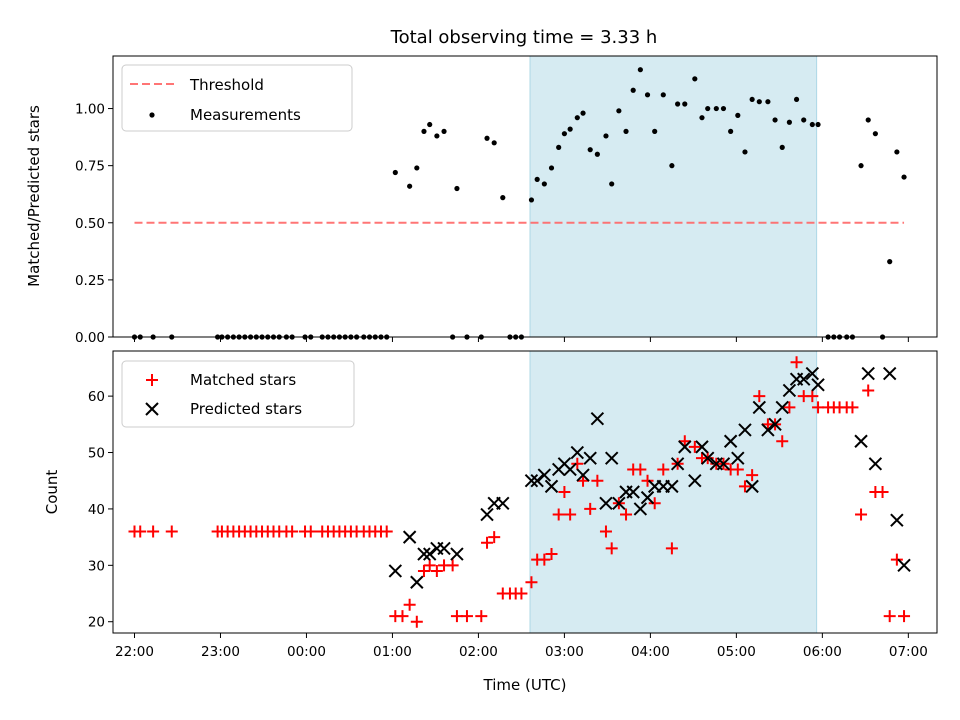  What do you see at coordinates (243, 380) in the screenshot?
I see `legend-matched-label: Matched stars` at bounding box center [243, 380].